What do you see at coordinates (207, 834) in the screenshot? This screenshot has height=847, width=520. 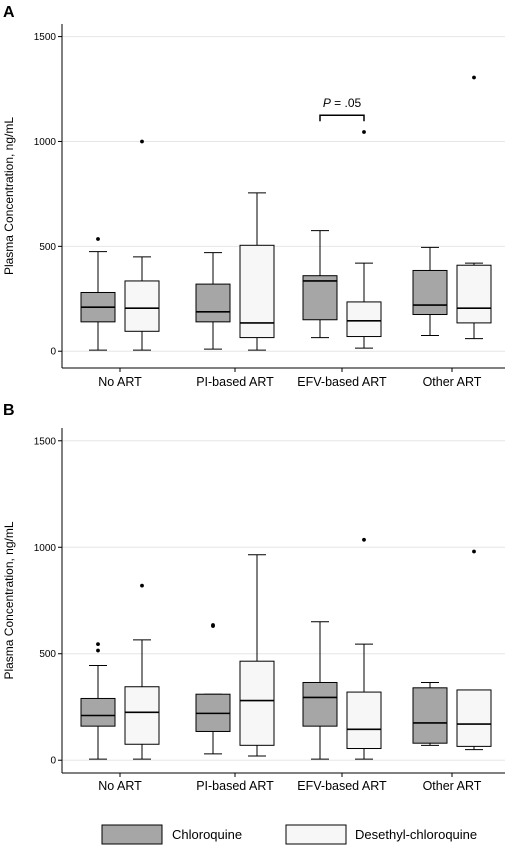 I see `legend-label: Chloroquine` at bounding box center [207, 834].